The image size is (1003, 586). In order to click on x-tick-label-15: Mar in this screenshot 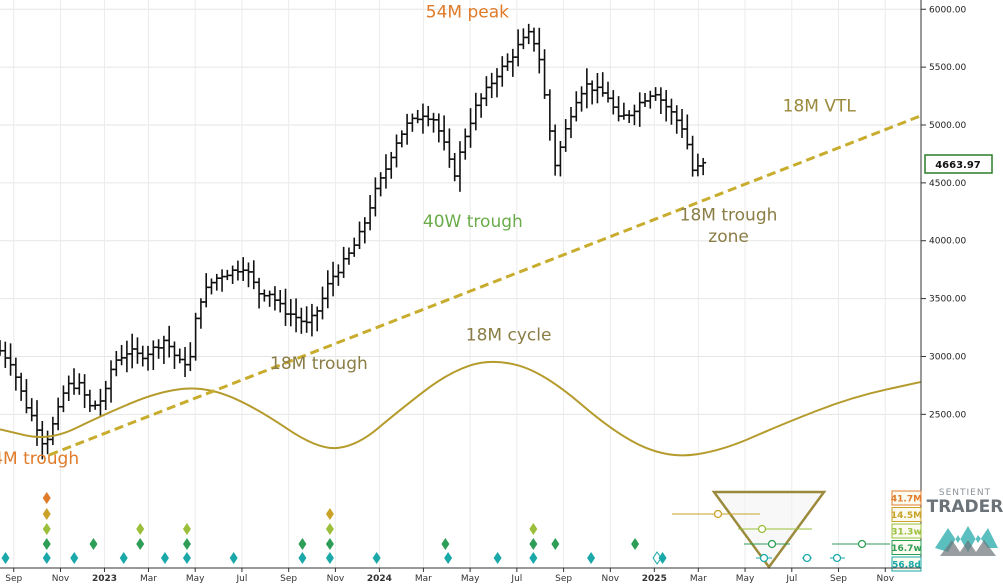, I will do `click(698, 579)`.